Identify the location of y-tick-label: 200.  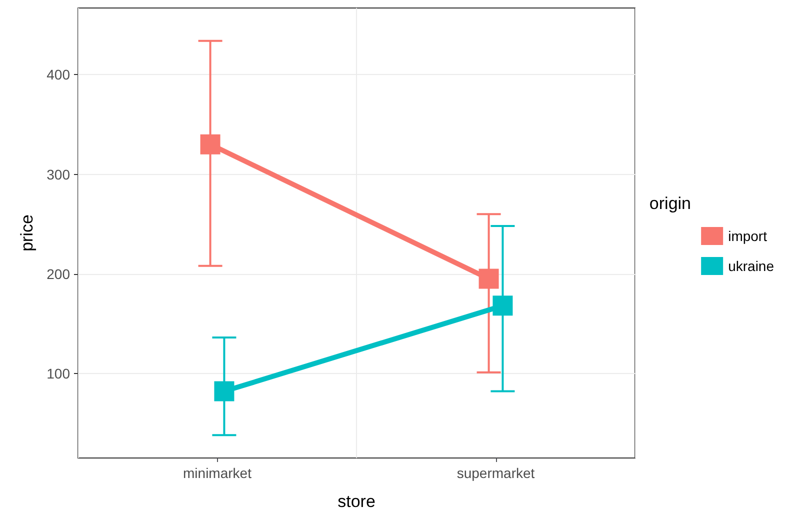
(58, 274).